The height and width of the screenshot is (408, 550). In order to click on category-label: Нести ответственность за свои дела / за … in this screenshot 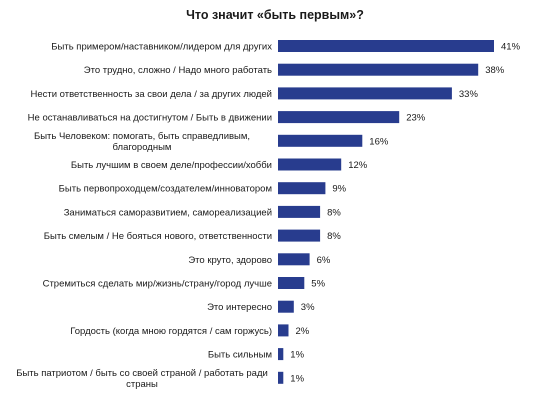, I will do `click(151, 94)`.